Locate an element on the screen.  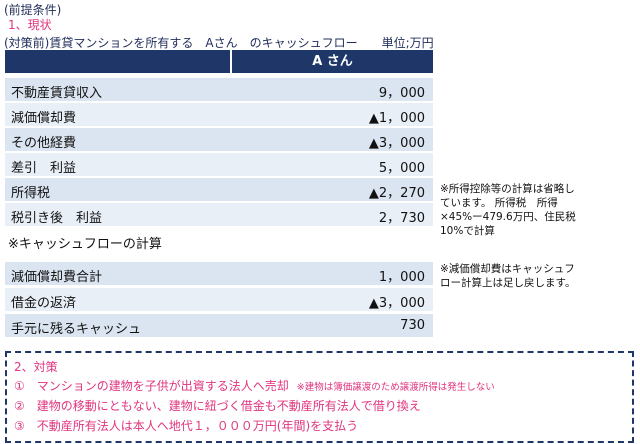
row-label: その他経費 is located at coordinates (44, 143).